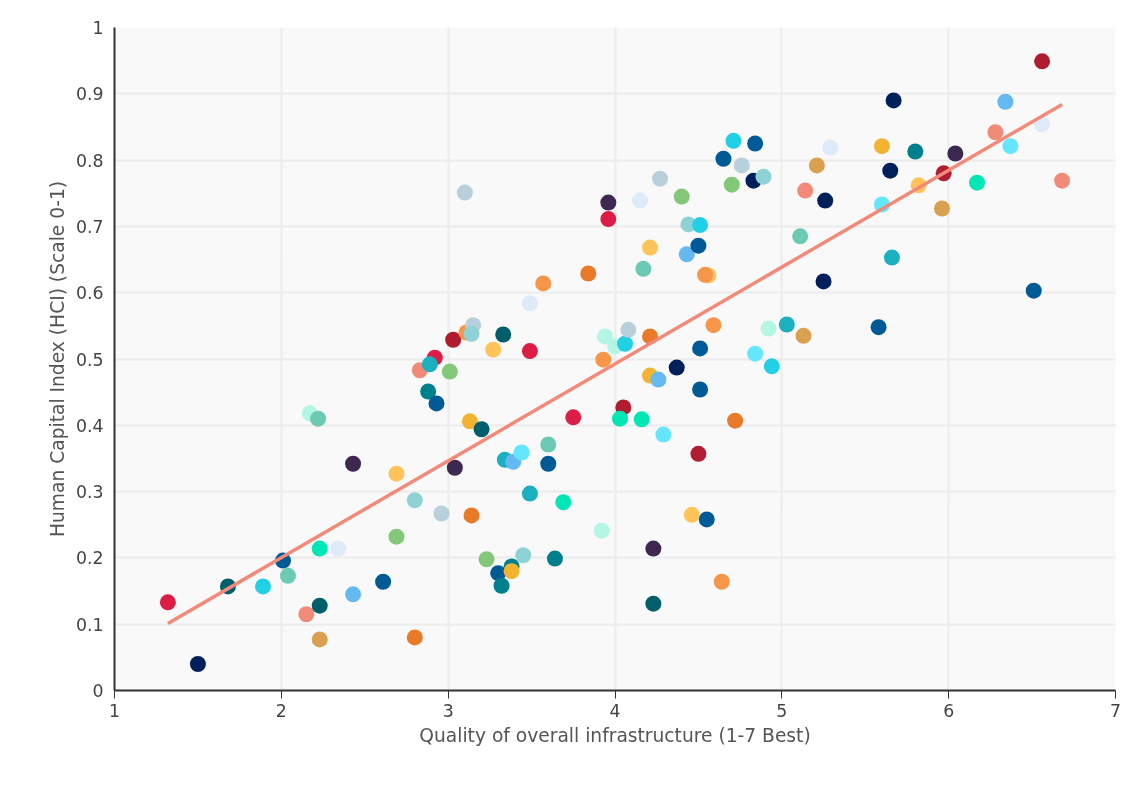  Describe the element at coordinates (114, 710) in the screenshot. I see `x-tick-label: 1` at that location.